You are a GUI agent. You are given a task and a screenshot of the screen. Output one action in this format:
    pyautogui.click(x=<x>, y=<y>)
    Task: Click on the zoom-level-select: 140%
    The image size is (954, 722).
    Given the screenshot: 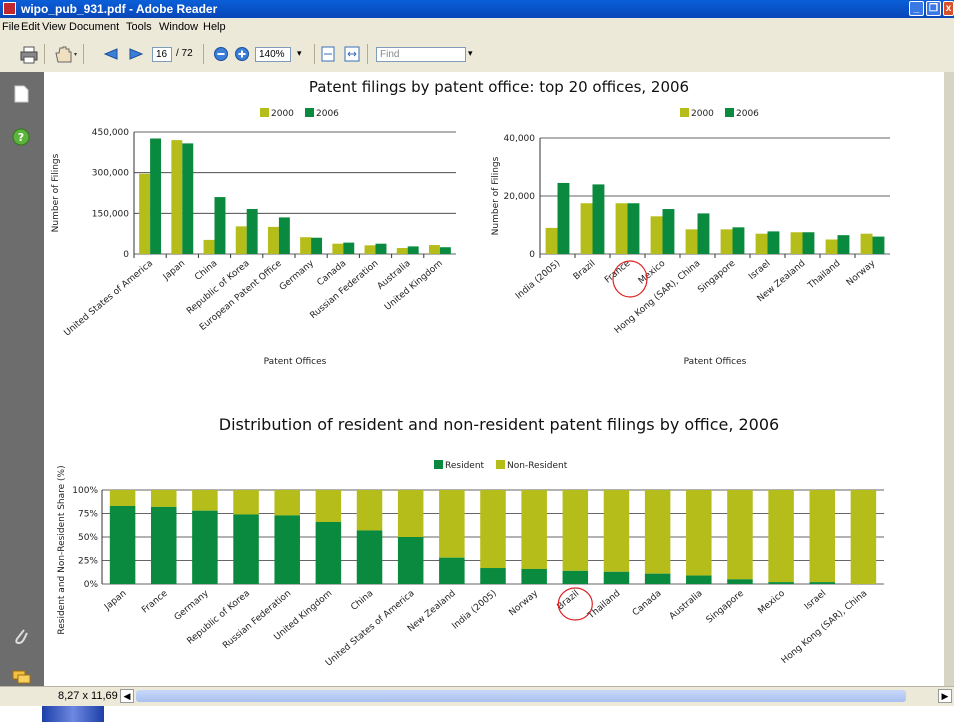 What is the action you would take?
    pyautogui.click(x=273, y=54)
    